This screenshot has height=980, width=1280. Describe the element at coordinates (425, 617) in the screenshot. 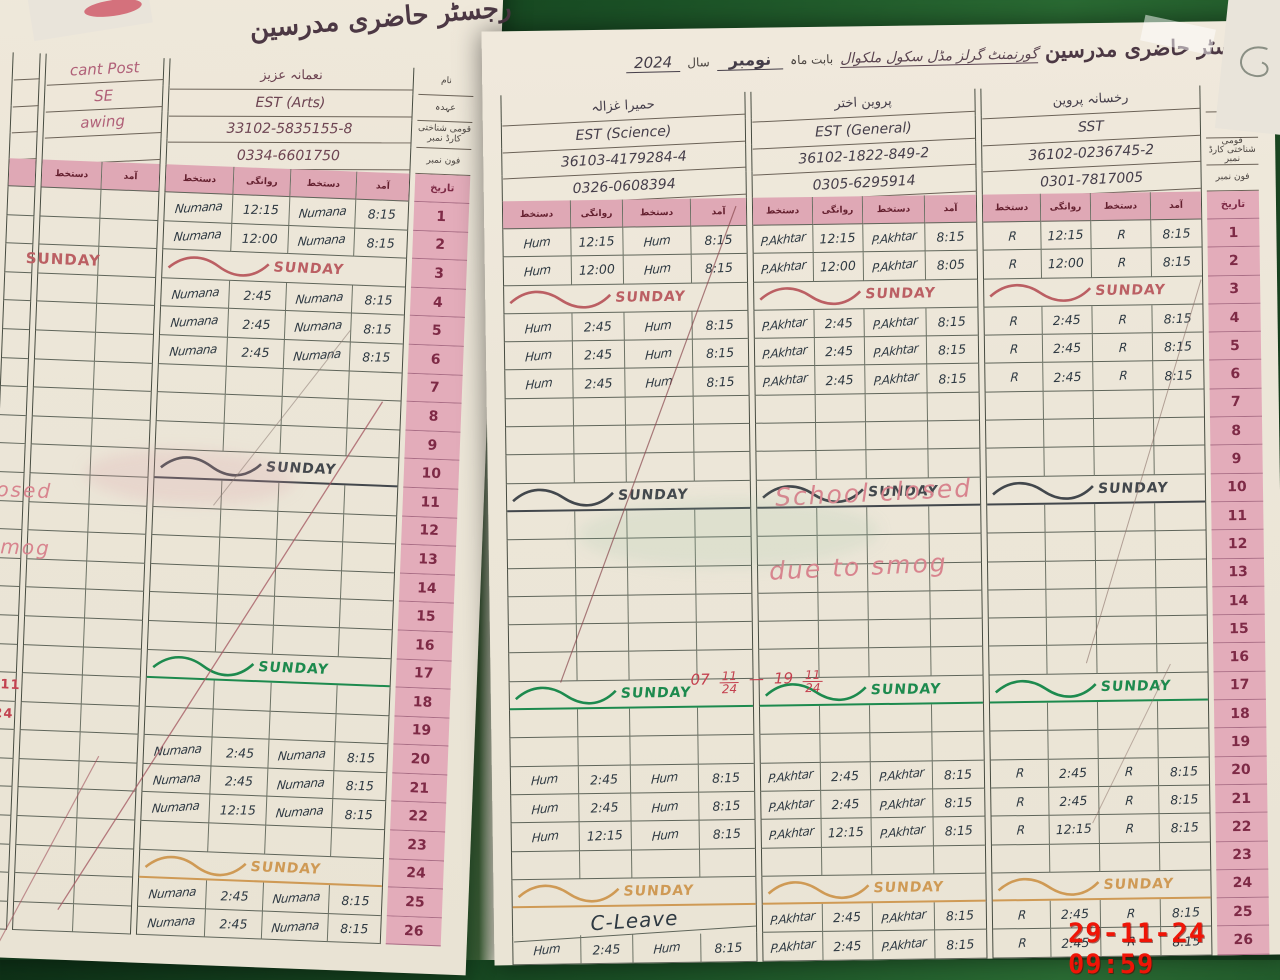

I see `date-cell: 15` at that location.